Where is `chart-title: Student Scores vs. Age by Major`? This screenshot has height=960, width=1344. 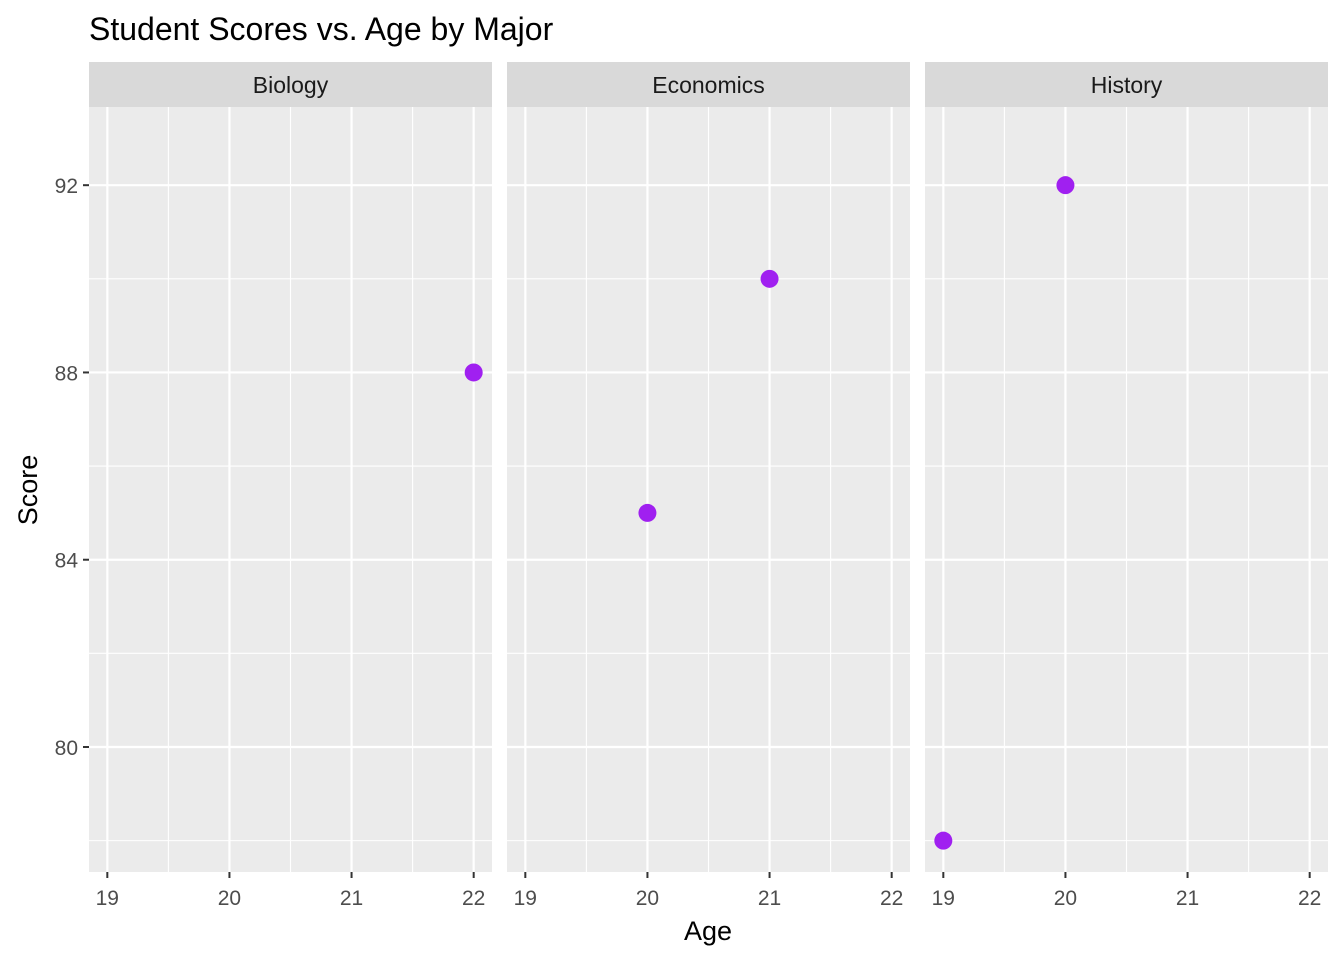
chart-title: Student Scores vs. Age by Major is located at coordinates (321, 29).